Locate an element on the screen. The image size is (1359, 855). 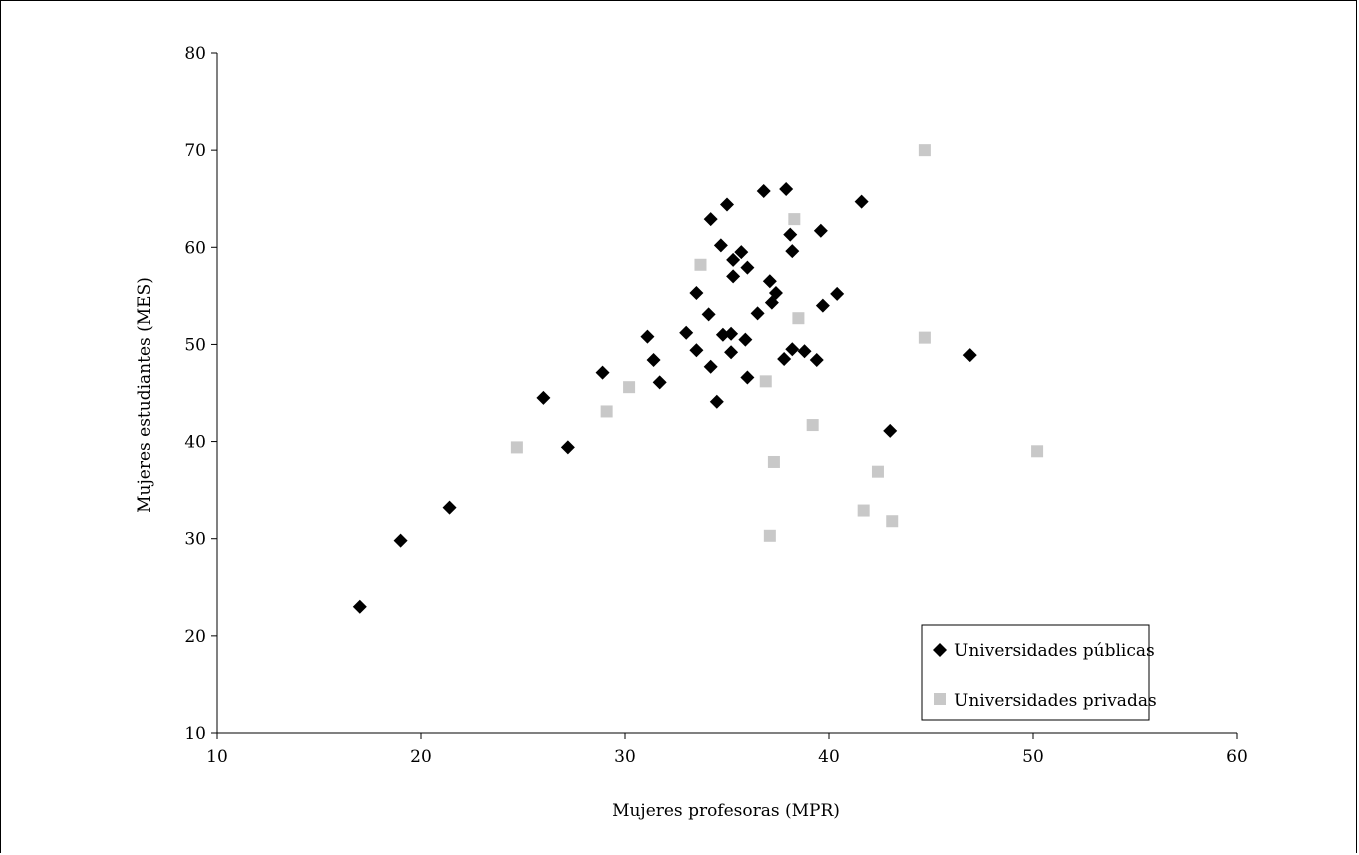
x-tick-label: 20 is located at coordinates (421, 757).